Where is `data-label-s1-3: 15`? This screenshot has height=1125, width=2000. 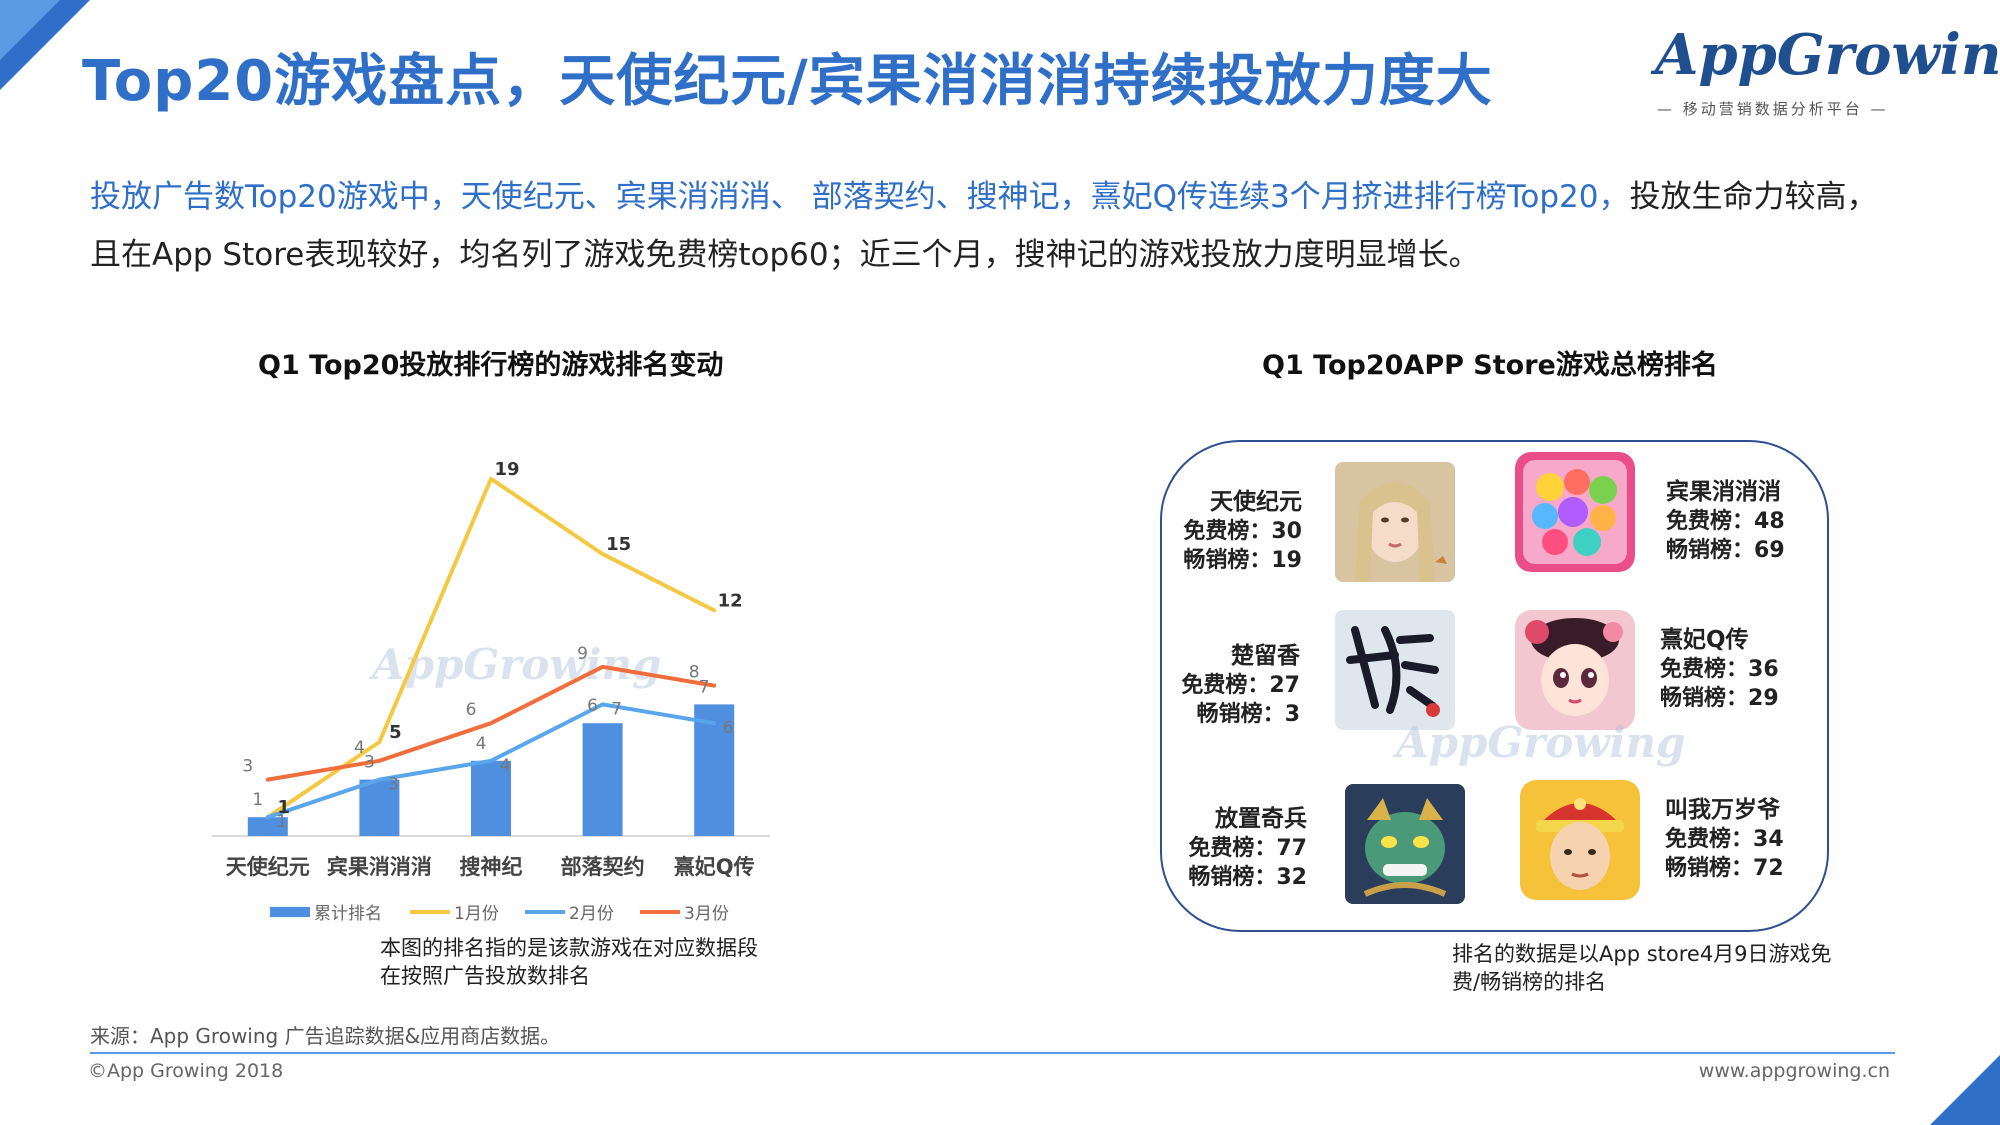
data-label-s1-3: 15 is located at coordinates (618, 544).